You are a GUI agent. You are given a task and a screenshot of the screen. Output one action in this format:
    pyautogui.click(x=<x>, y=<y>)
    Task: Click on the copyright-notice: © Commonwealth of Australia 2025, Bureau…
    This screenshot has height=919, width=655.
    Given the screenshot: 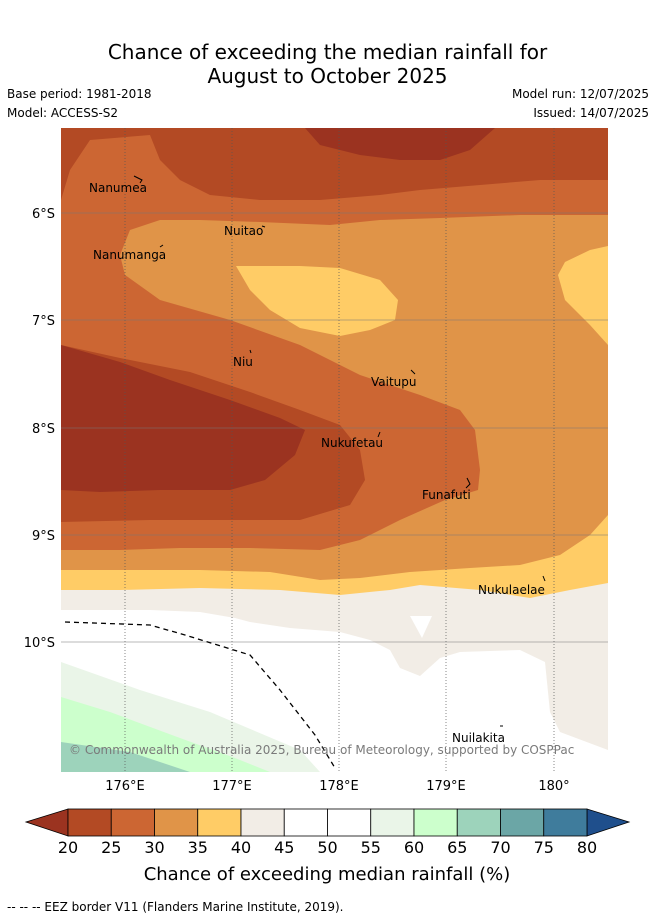 What is the action you would take?
    pyautogui.click(x=321, y=750)
    